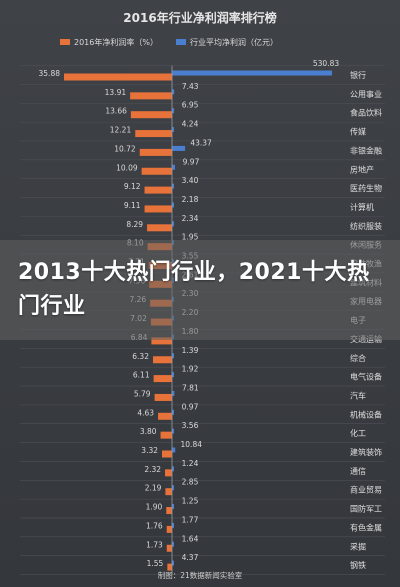 The height and width of the screenshot is (587, 400). What do you see at coordinates (116, 111) in the screenshot?
I see `data-label-net-margin: 13.66` at bounding box center [116, 111].